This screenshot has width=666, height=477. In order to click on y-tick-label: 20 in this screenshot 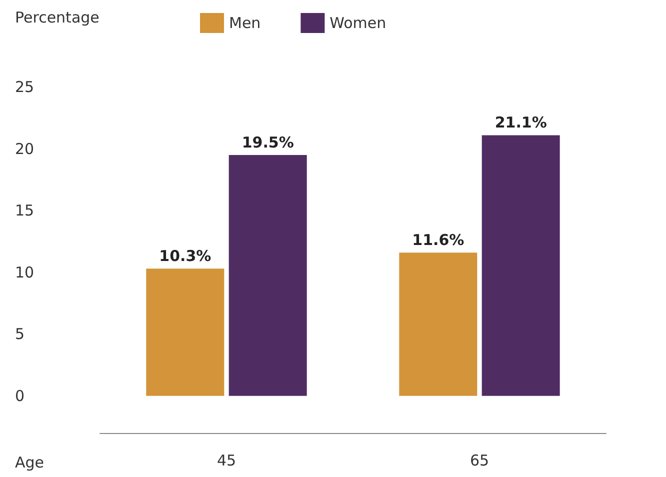, I will do `click(24, 149)`.